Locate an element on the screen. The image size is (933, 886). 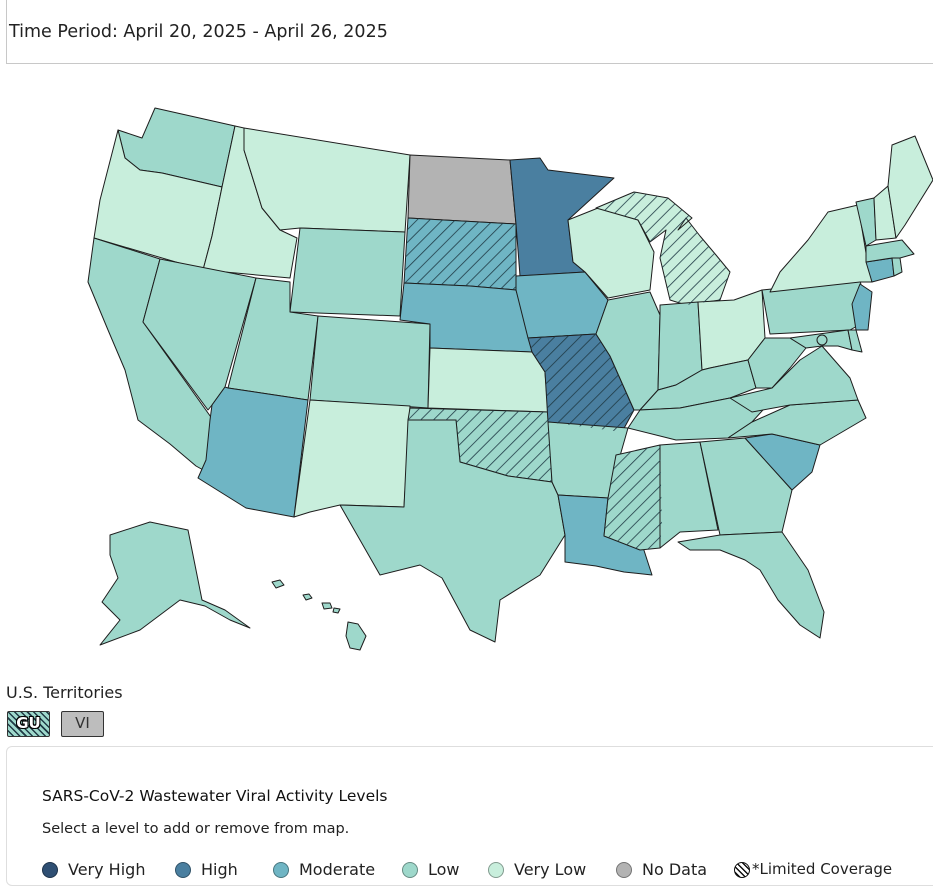
legend-label: High is located at coordinates (219, 869).